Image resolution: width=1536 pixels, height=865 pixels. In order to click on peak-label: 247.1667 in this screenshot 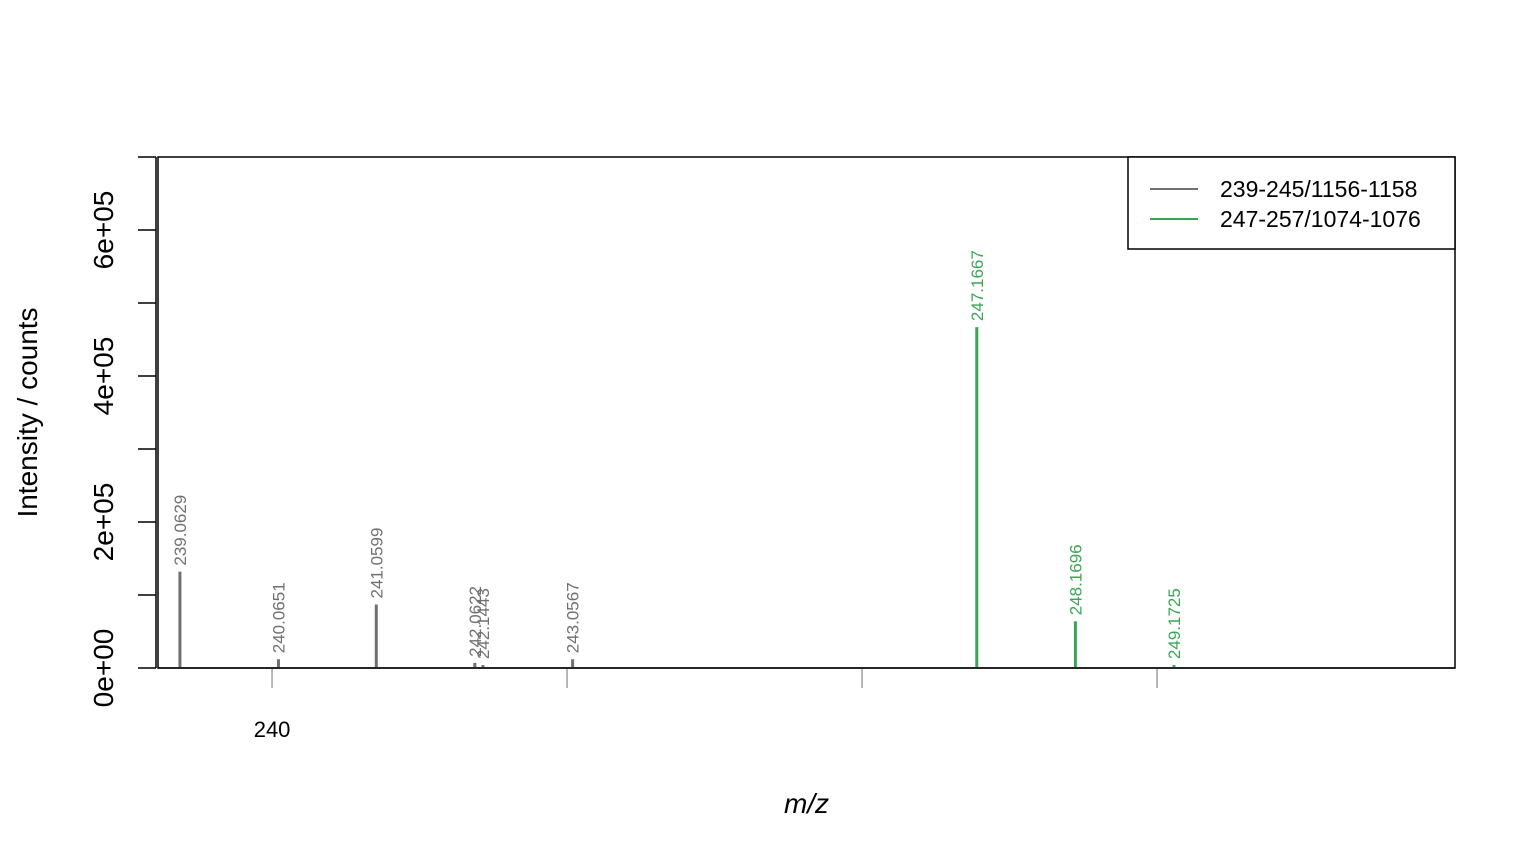, I will do `click(977, 285)`.